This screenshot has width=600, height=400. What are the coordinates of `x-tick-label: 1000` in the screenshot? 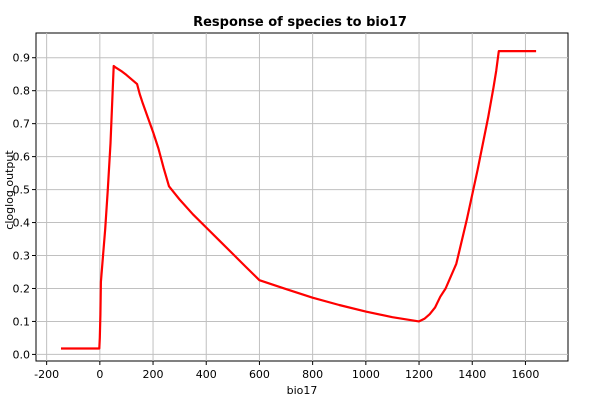 It's located at (366, 374).